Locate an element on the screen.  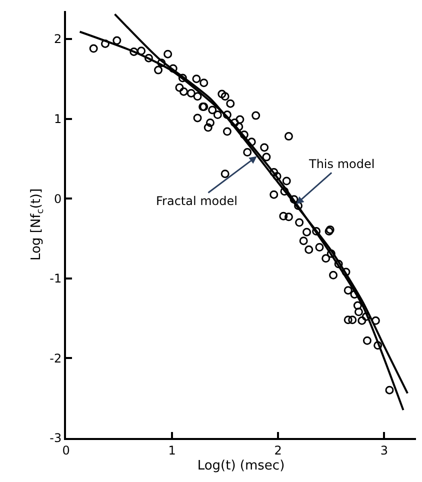
x-tick-label: 1 is located at coordinates (172, 450).